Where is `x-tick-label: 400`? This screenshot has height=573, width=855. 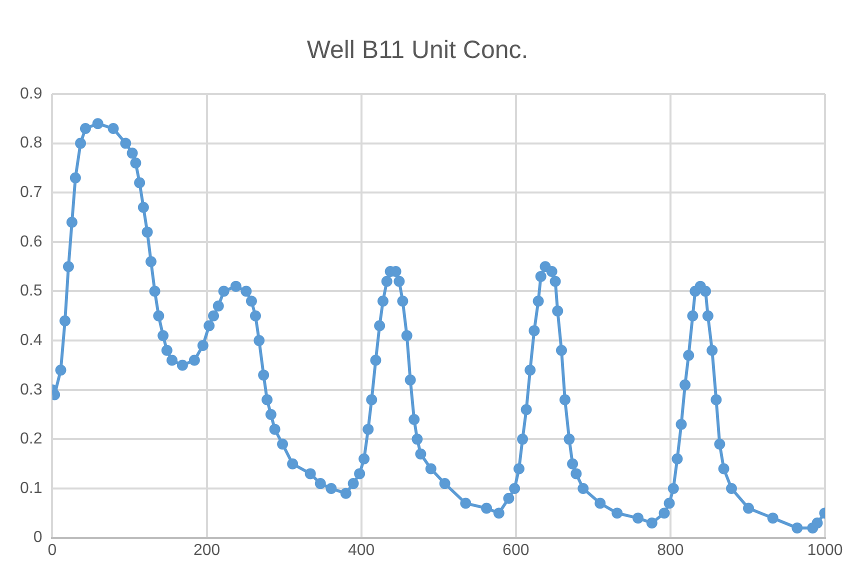 x-tick-label: 400 is located at coordinates (361, 550).